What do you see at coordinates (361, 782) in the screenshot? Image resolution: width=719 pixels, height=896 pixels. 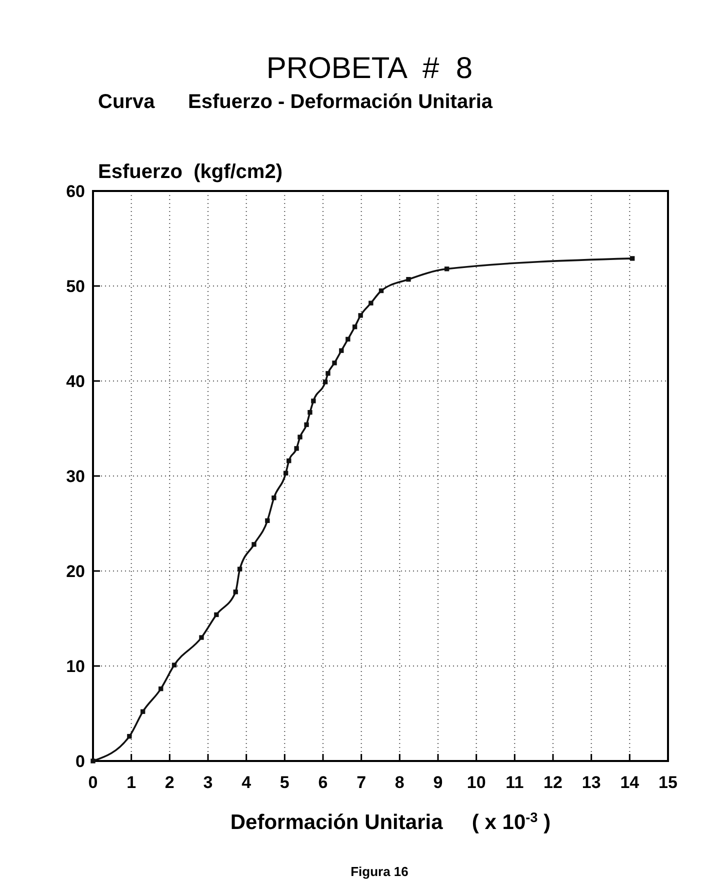 I see `x-tick-label: 7` at bounding box center [361, 782].